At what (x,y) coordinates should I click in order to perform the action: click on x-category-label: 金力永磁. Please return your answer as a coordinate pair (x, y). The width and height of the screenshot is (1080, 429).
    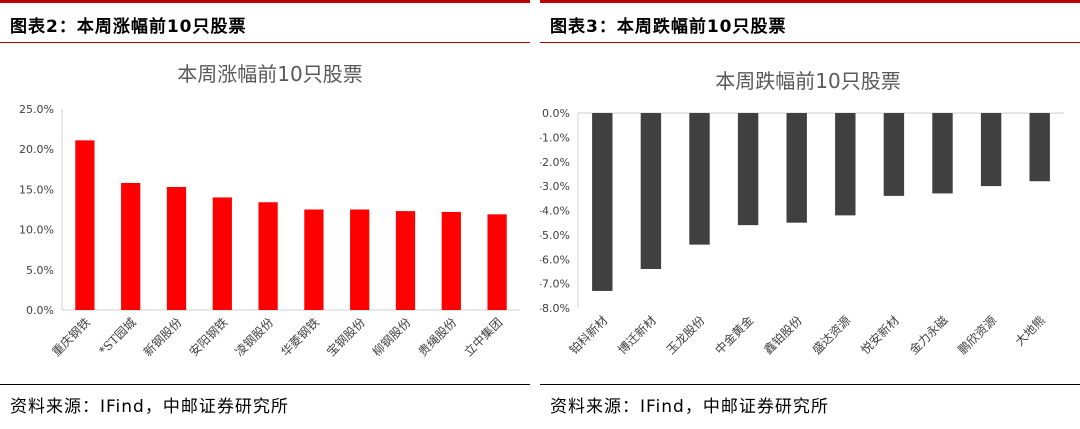
    Looking at the image, I should click on (928, 335).